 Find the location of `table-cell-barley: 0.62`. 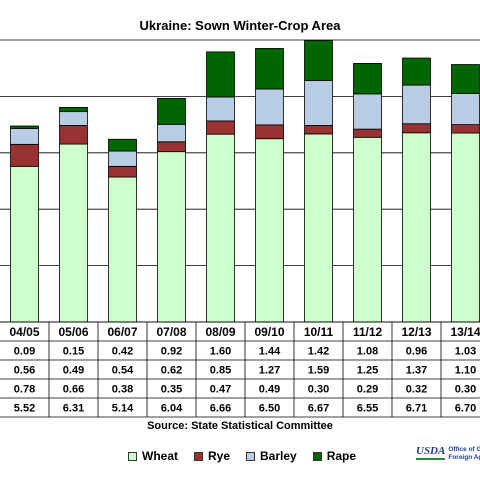

table-cell-barley: 0.62 is located at coordinates (171, 371).